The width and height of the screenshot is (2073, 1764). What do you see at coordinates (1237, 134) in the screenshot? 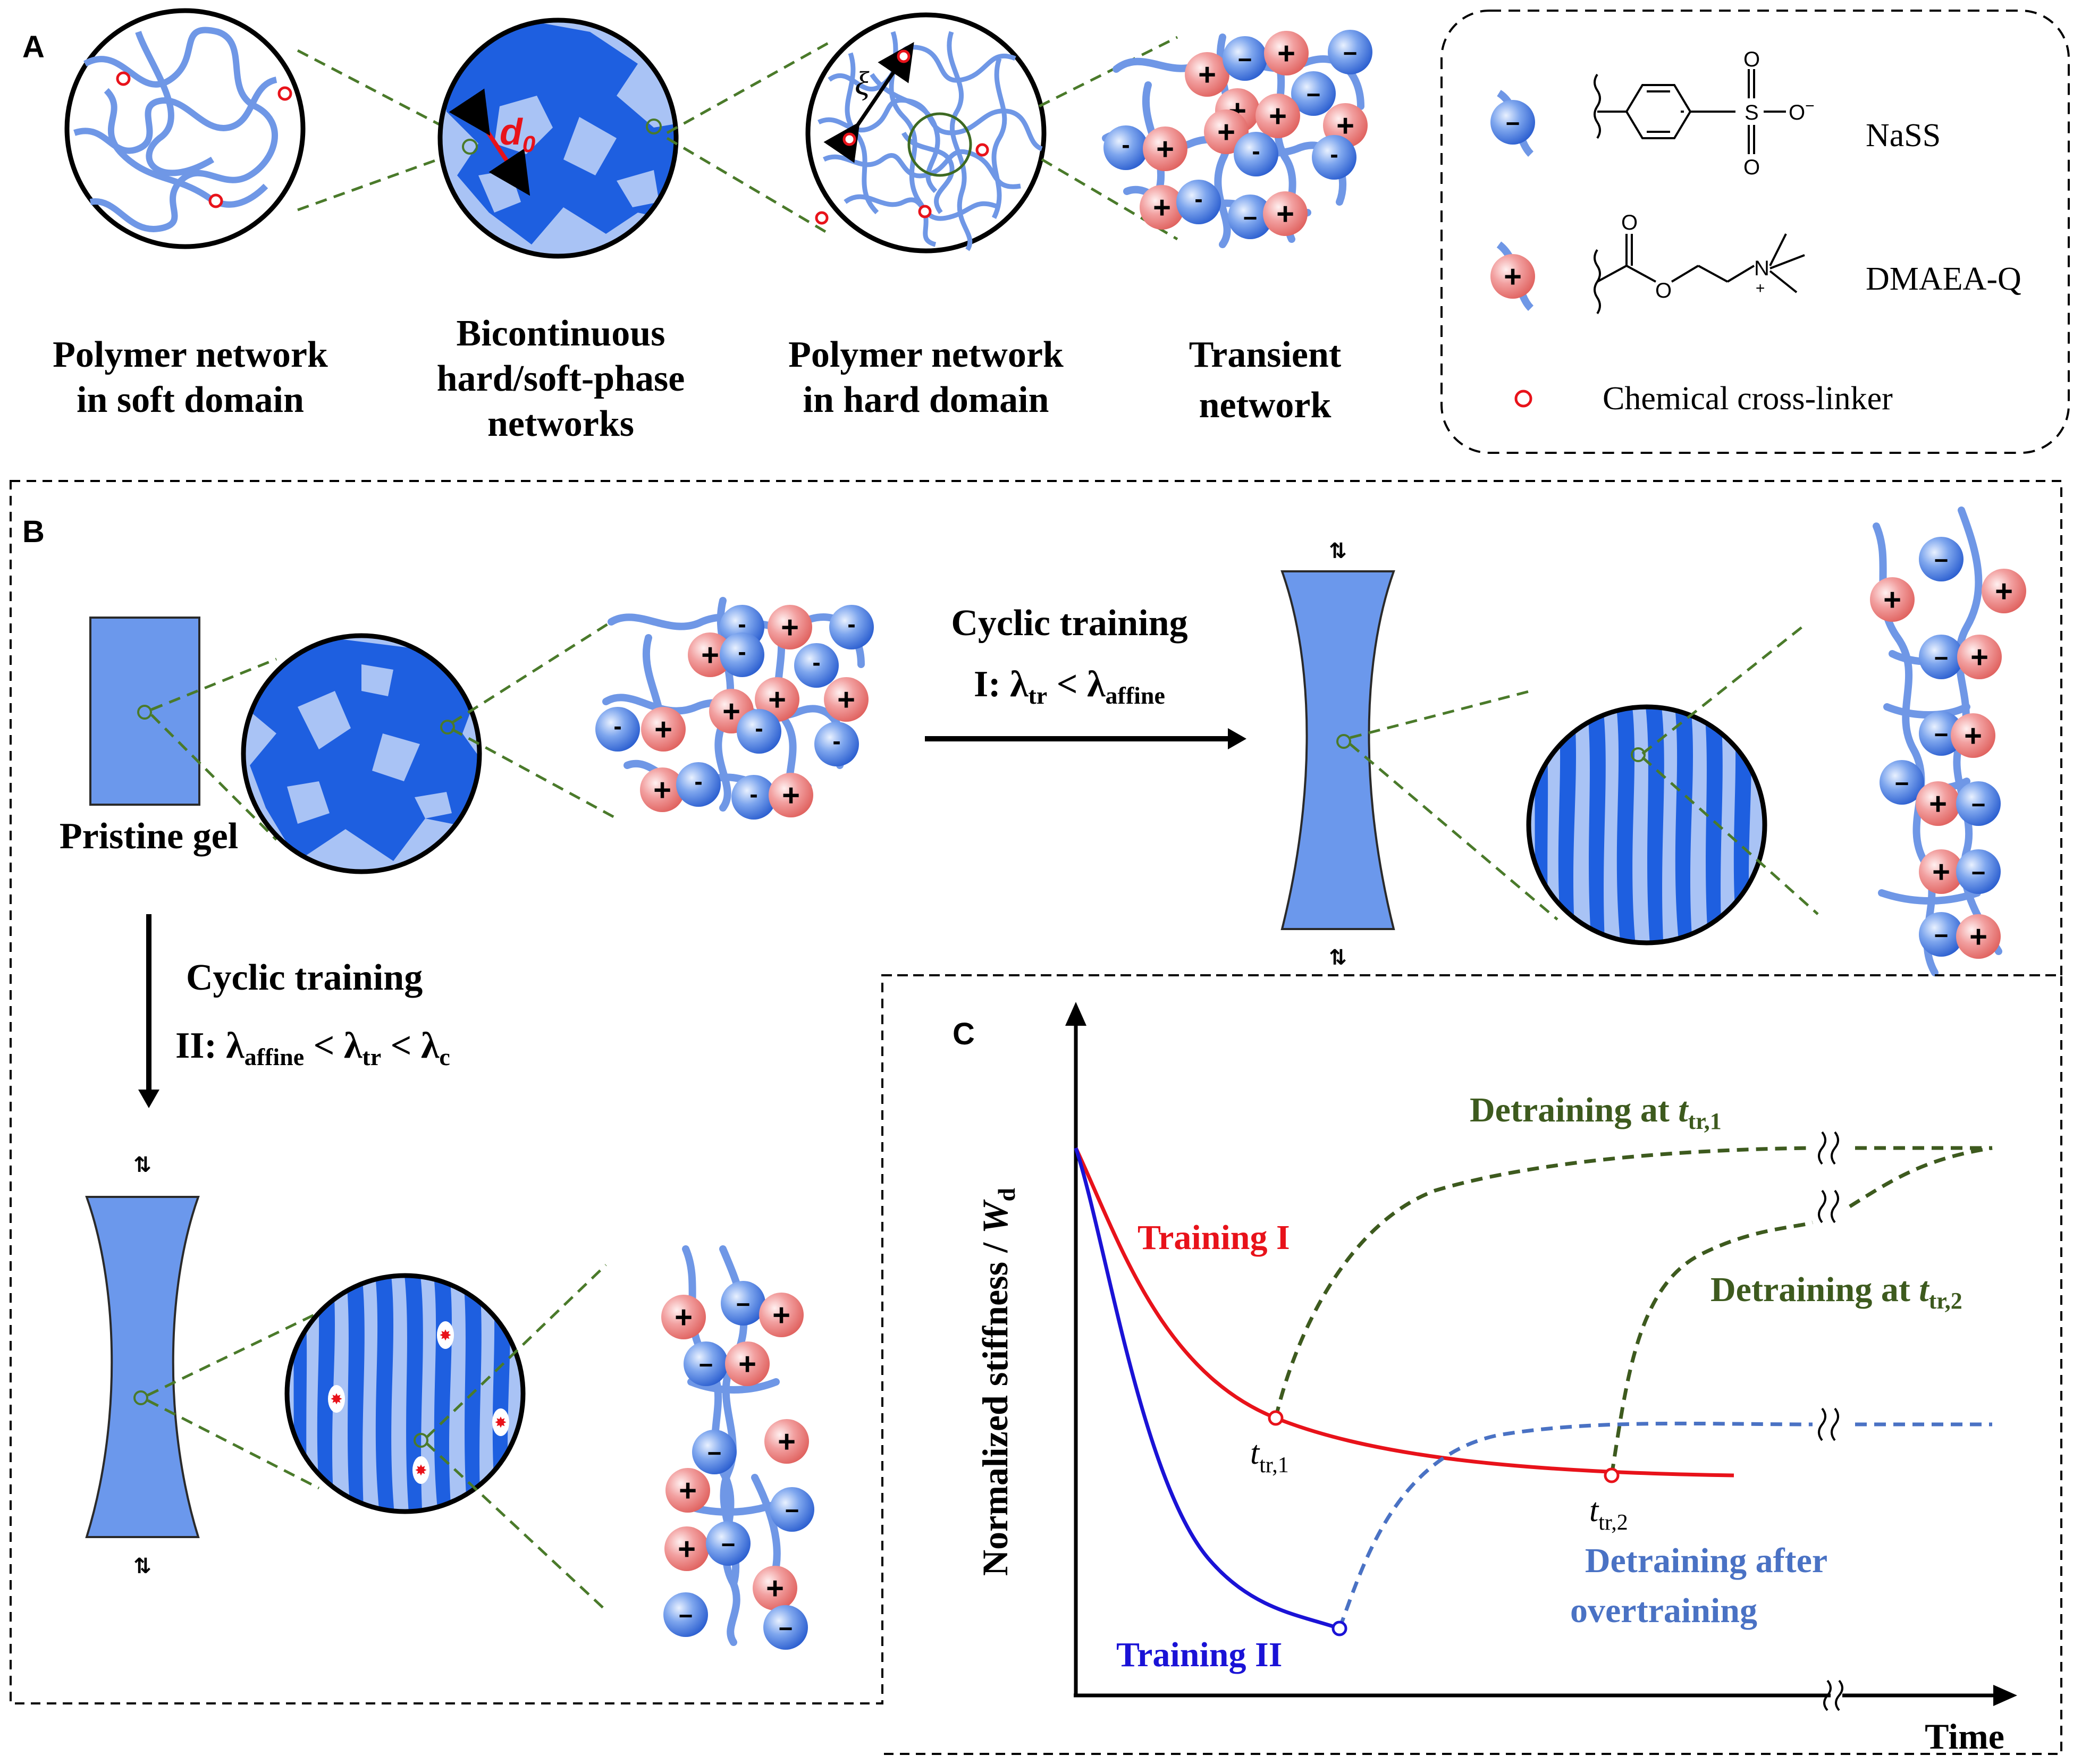
I see `ion-group-a: + − + − − + + + + - - - + + - − +` at bounding box center [1237, 134].